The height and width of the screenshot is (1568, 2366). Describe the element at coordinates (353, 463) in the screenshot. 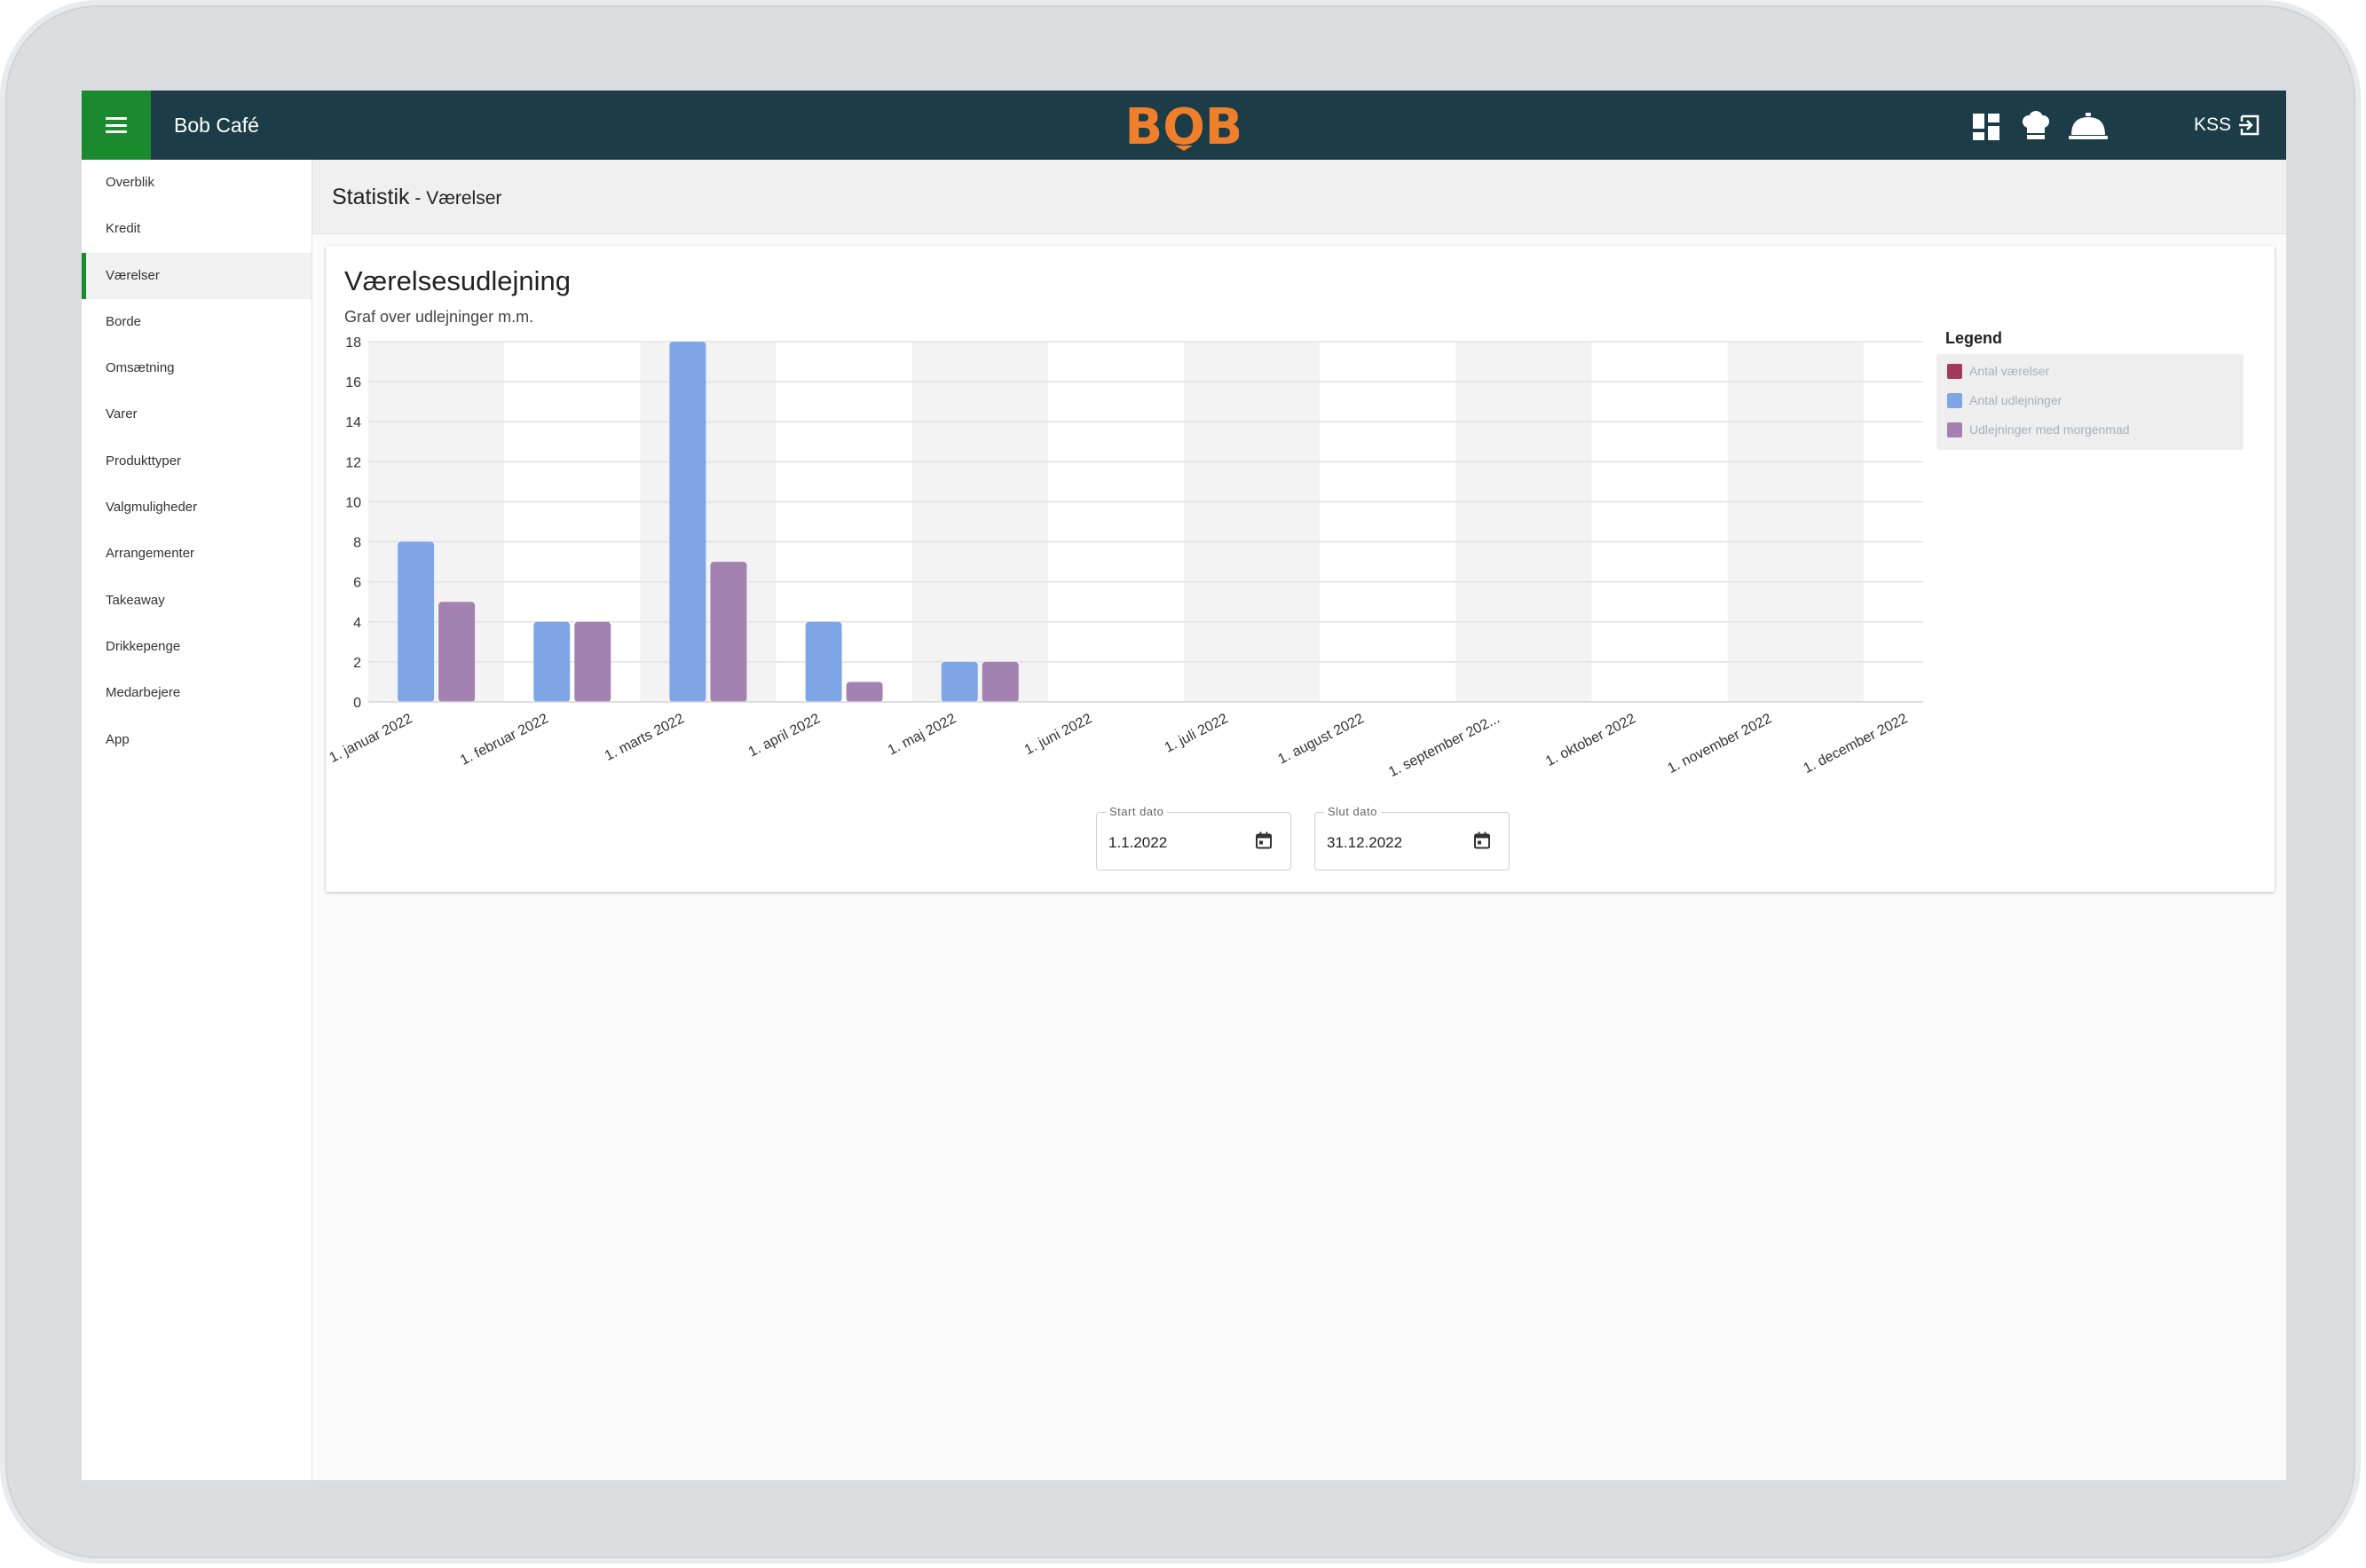

I see `y-tick-label: 12` at that location.